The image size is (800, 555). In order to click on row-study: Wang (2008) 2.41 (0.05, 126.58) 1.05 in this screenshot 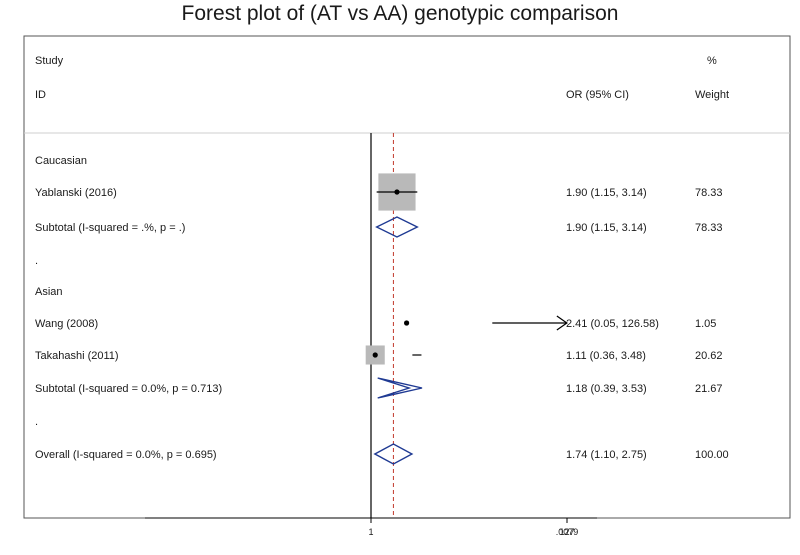, I will do `click(375, 323)`.